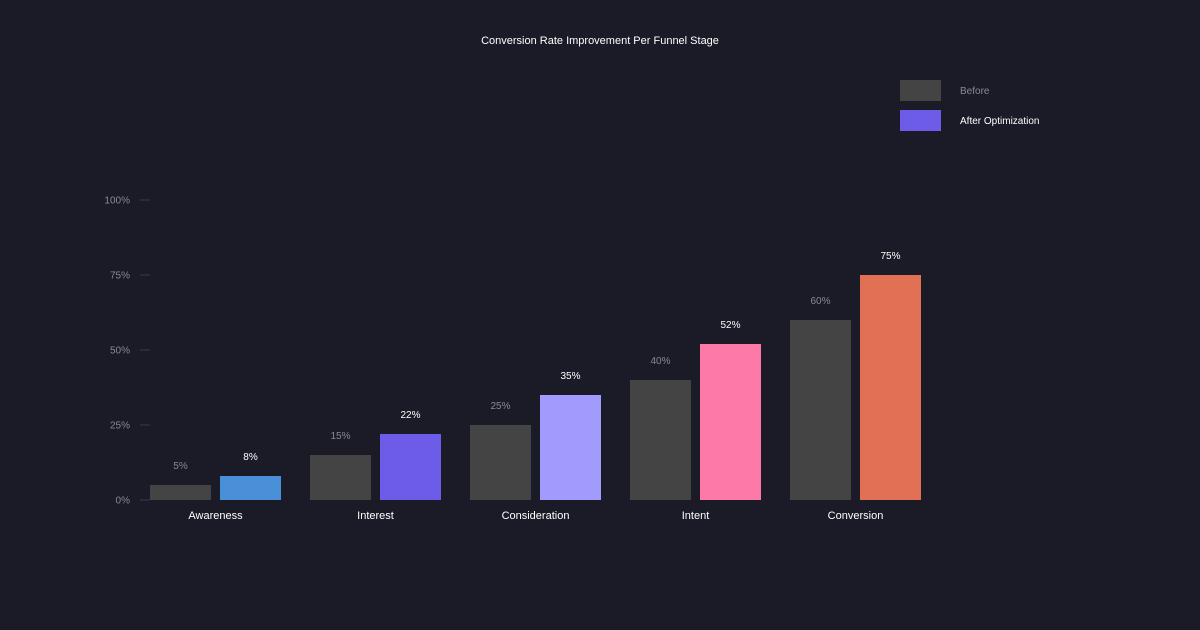 The image size is (1200, 630). I want to click on legend-swatch-after, so click(920, 120).